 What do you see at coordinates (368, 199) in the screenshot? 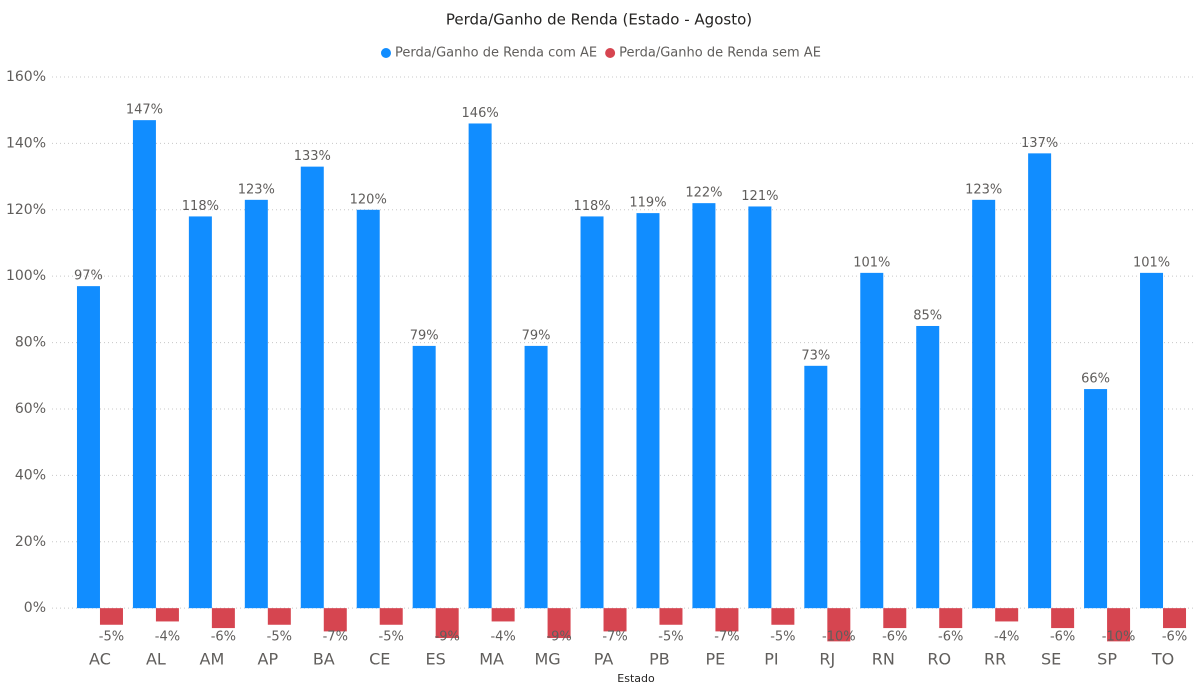
I see `data-label: 120%` at bounding box center [368, 199].